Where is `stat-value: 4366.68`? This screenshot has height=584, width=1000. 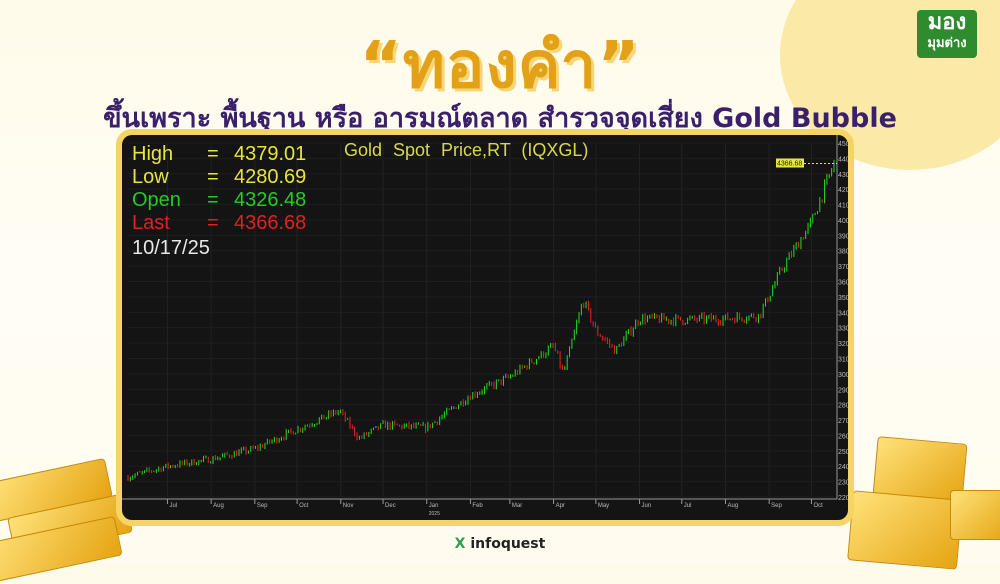 stat-value: 4366.68 is located at coordinates (270, 223).